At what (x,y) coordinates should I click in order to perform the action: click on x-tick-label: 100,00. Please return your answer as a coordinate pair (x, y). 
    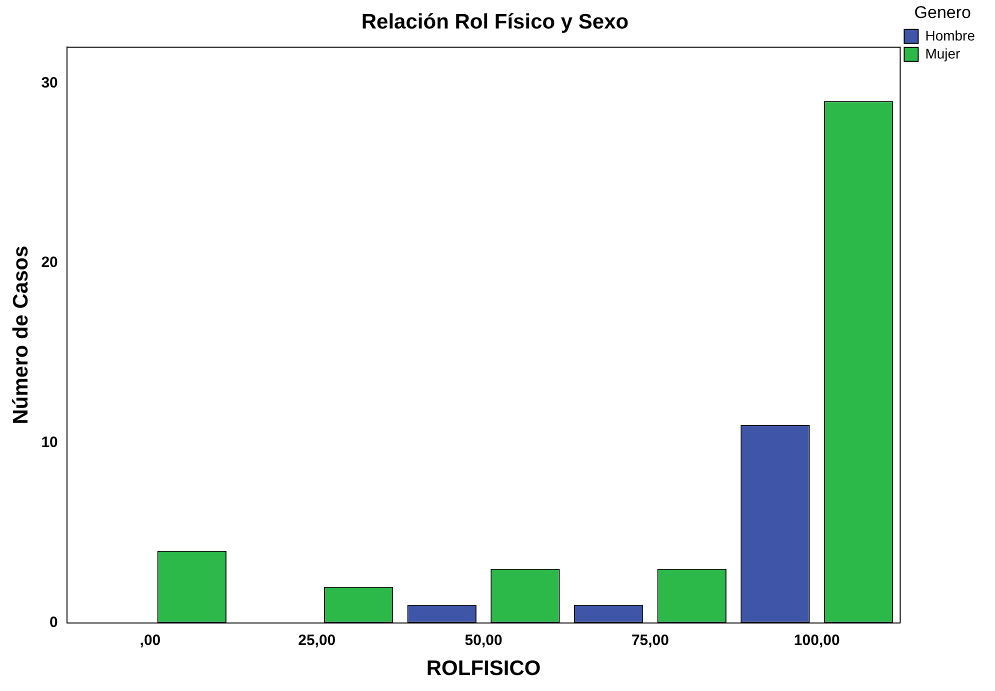
    Looking at the image, I should click on (817, 640).